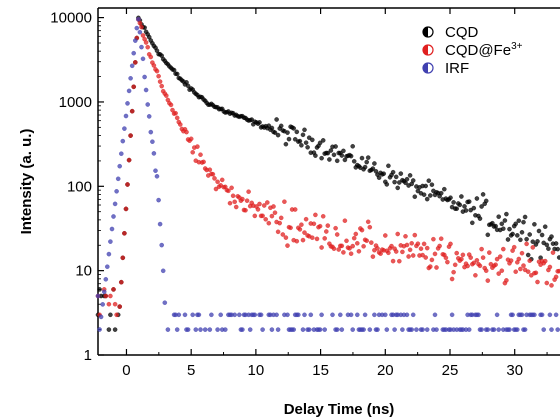 This screenshot has width=560, height=420. Describe the element at coordinates (425, 32) in the screenshot. I see `legend-marker-fill` at that location.